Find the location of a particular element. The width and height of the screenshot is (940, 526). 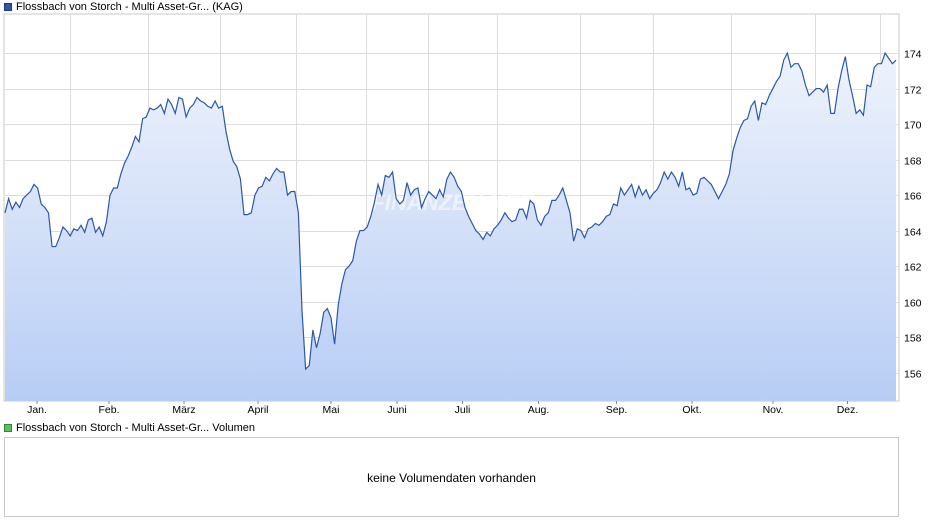

y-tick-label-5: 166 is located at coordinates (913, 197).